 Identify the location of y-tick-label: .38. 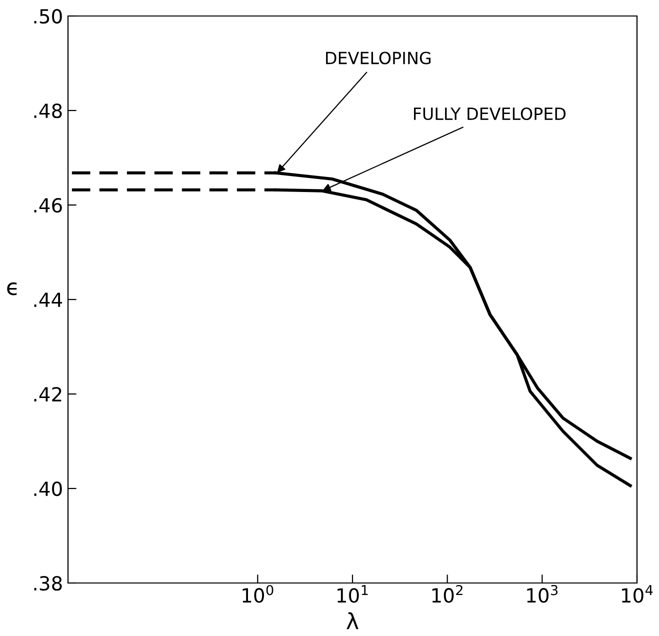
(48, 583).